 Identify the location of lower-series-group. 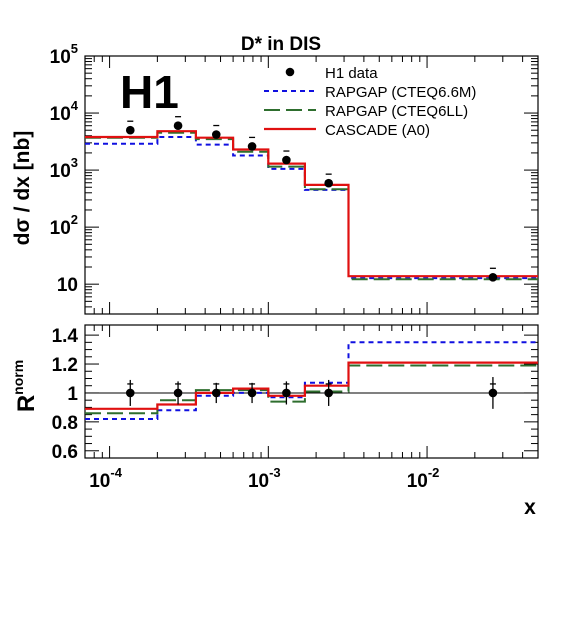
(311, 380).